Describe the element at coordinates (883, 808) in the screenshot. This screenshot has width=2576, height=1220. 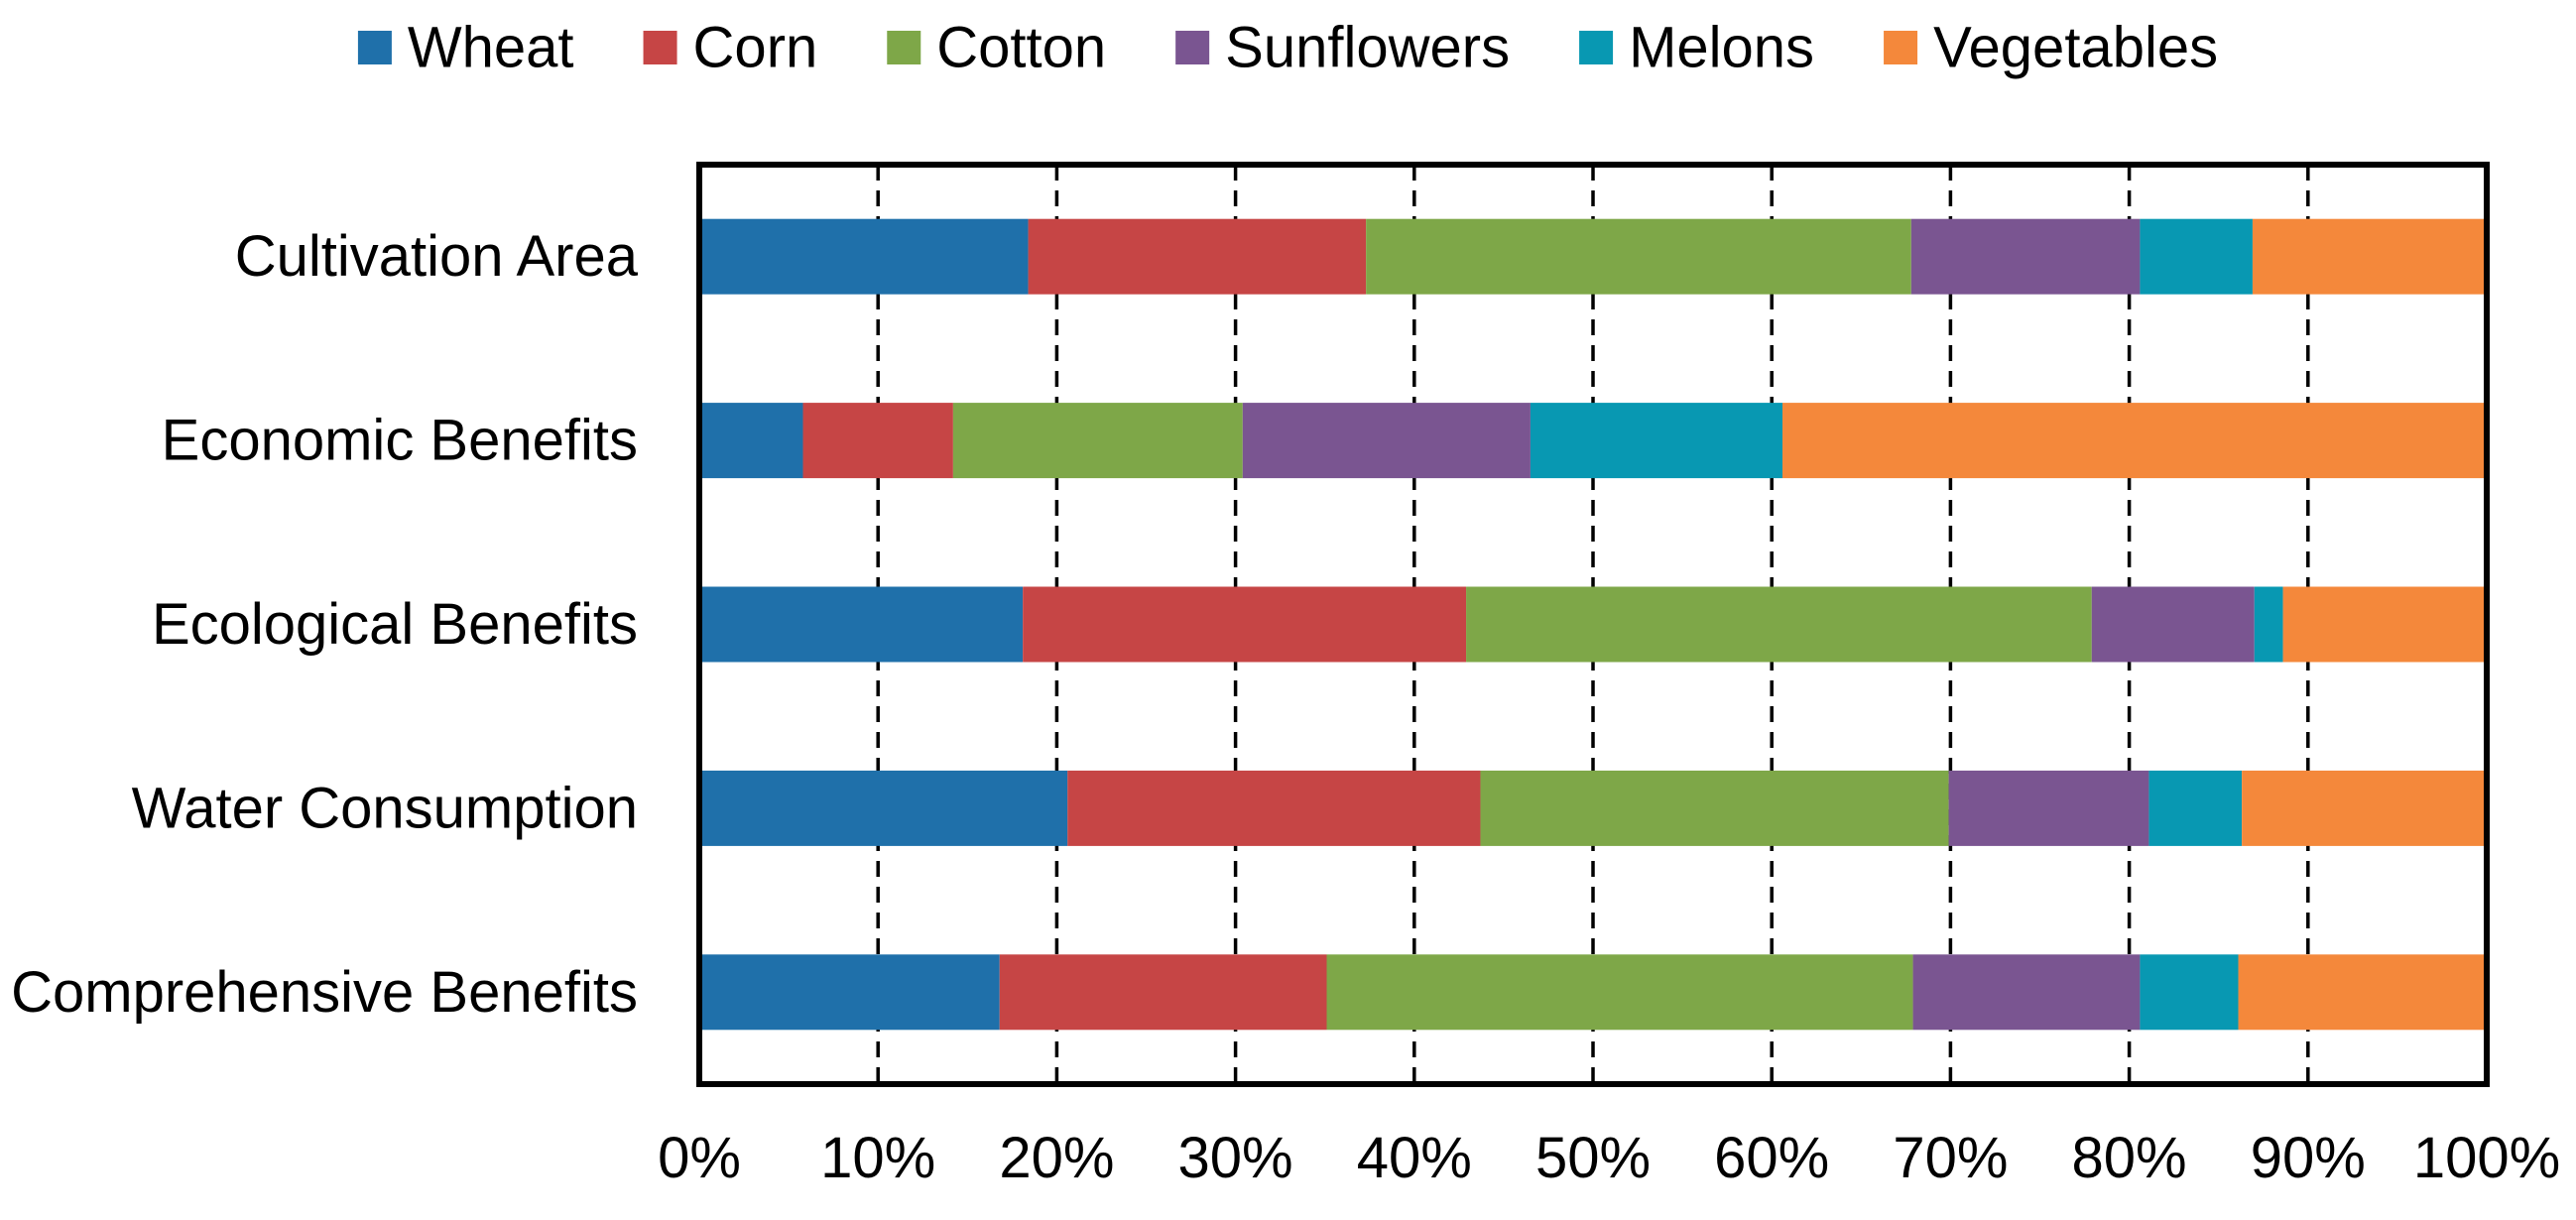
I see `bar-water-consumption-wheat` at that location.